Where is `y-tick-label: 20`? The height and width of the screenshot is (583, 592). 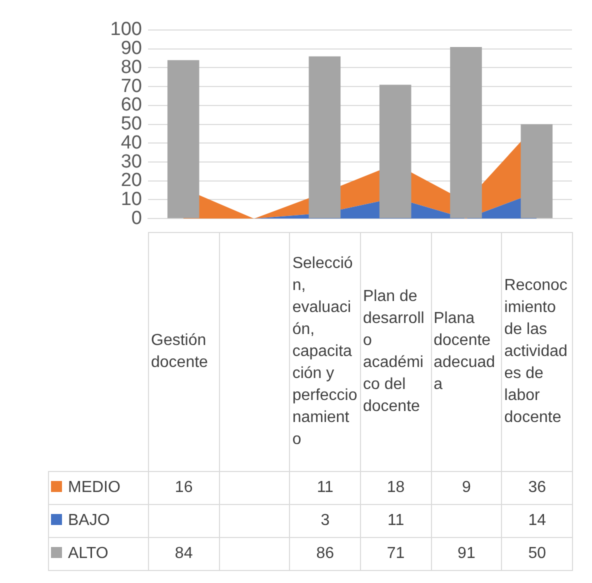 y-tick-label: 20 is located at coordinates (131, 181).